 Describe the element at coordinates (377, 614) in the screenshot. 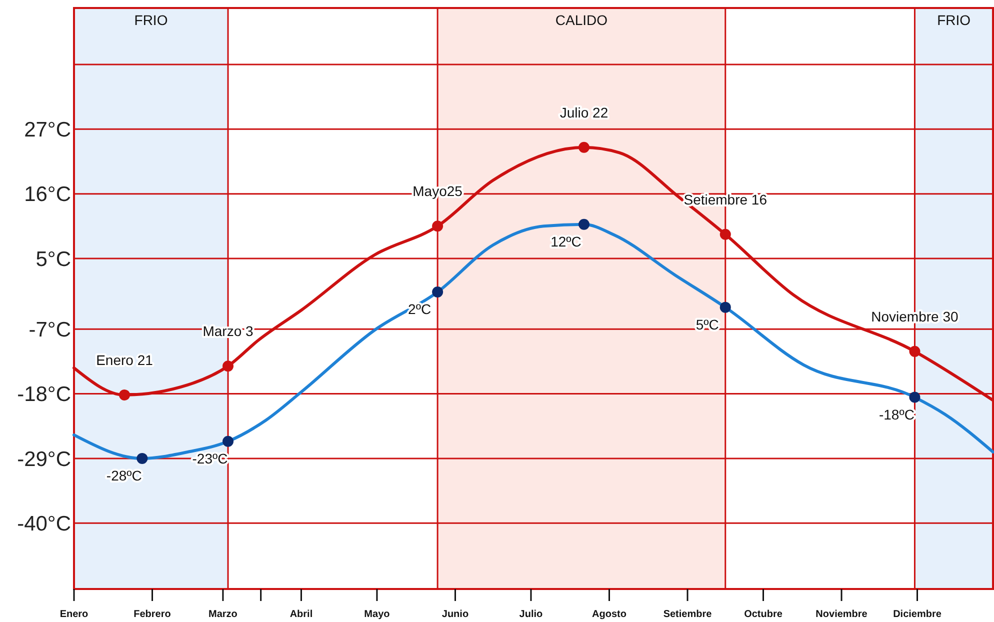

I see `x-tick-label: Mayo` at that location.